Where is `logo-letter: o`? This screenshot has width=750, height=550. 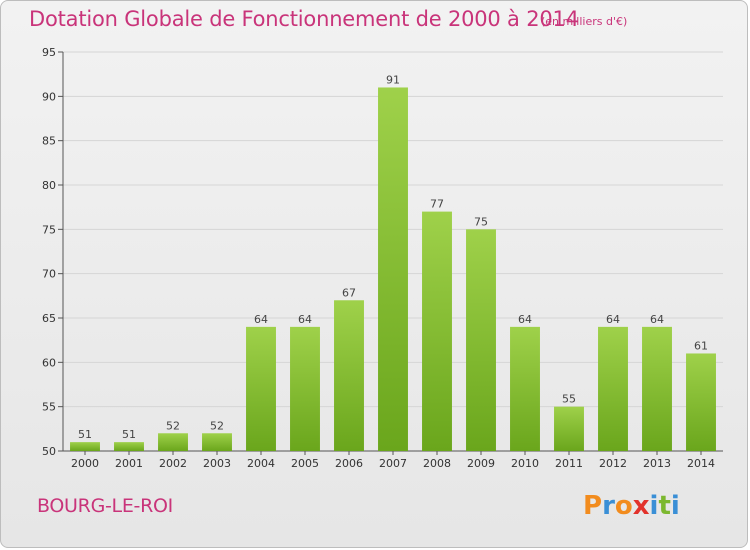 logo-letter: o is located at coordinates (623, 506).